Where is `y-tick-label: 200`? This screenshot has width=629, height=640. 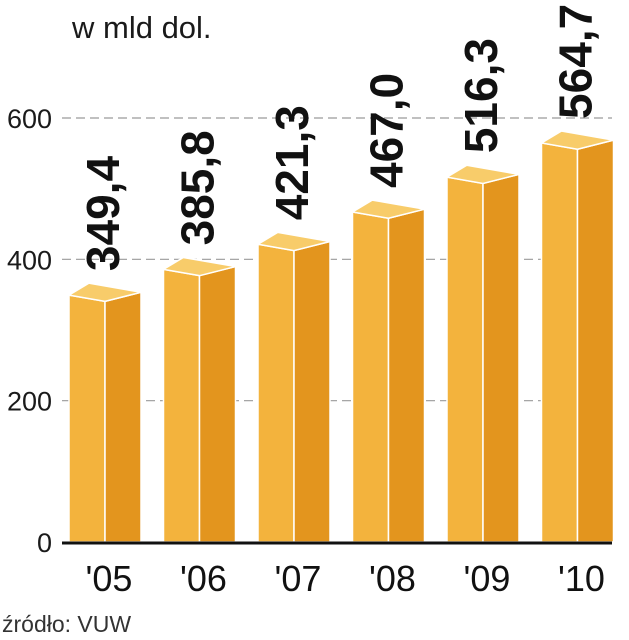
y-tick-label: 200 is located at coordinates (29, 402).